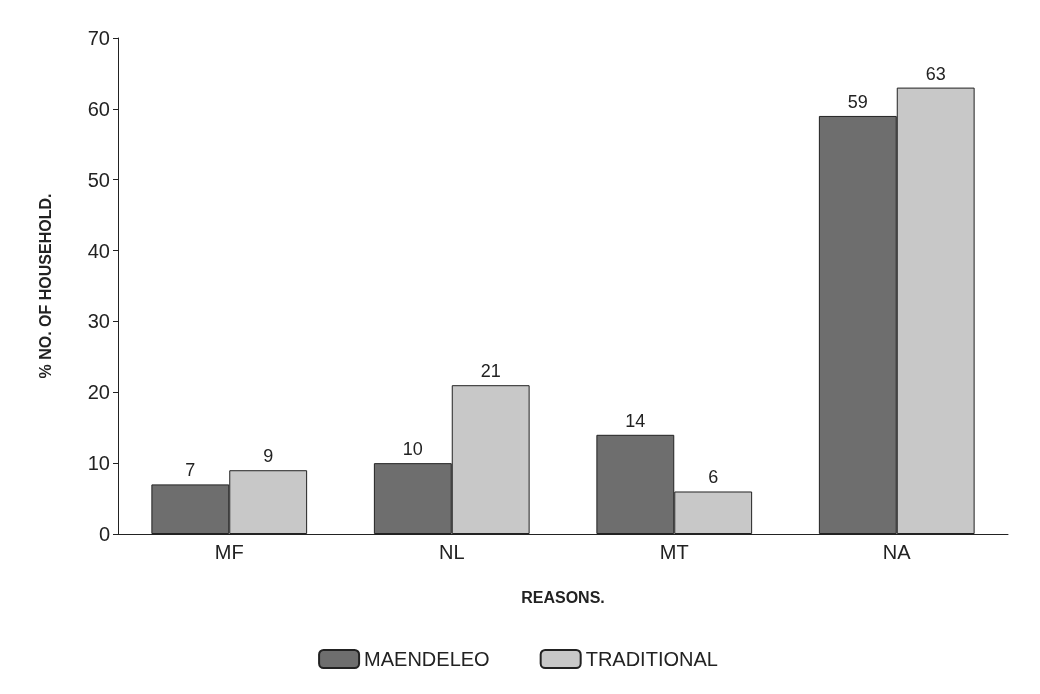 The height and width of the screenshot is (694, 1040). Describe the element at coordinates (45, 286) in the screenshot. I see `y-axis-title: % NO. OF HOUSEHOLD.` at that location.